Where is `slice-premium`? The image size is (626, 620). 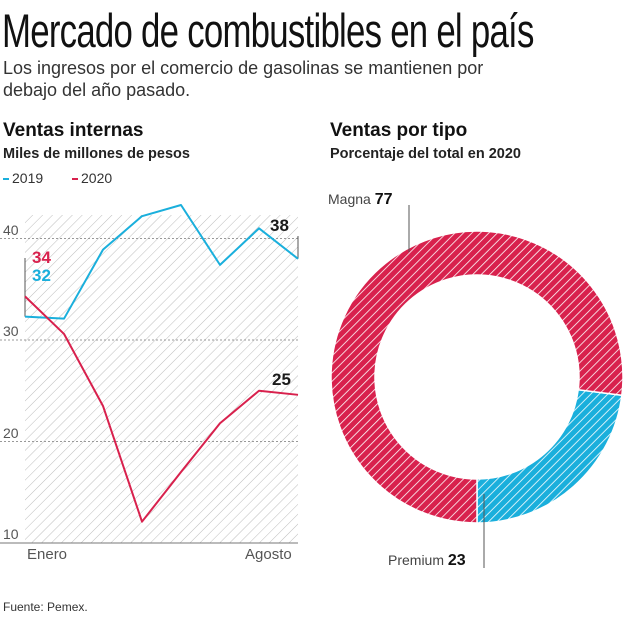 slice-premium is located at coordinates (549, 456).